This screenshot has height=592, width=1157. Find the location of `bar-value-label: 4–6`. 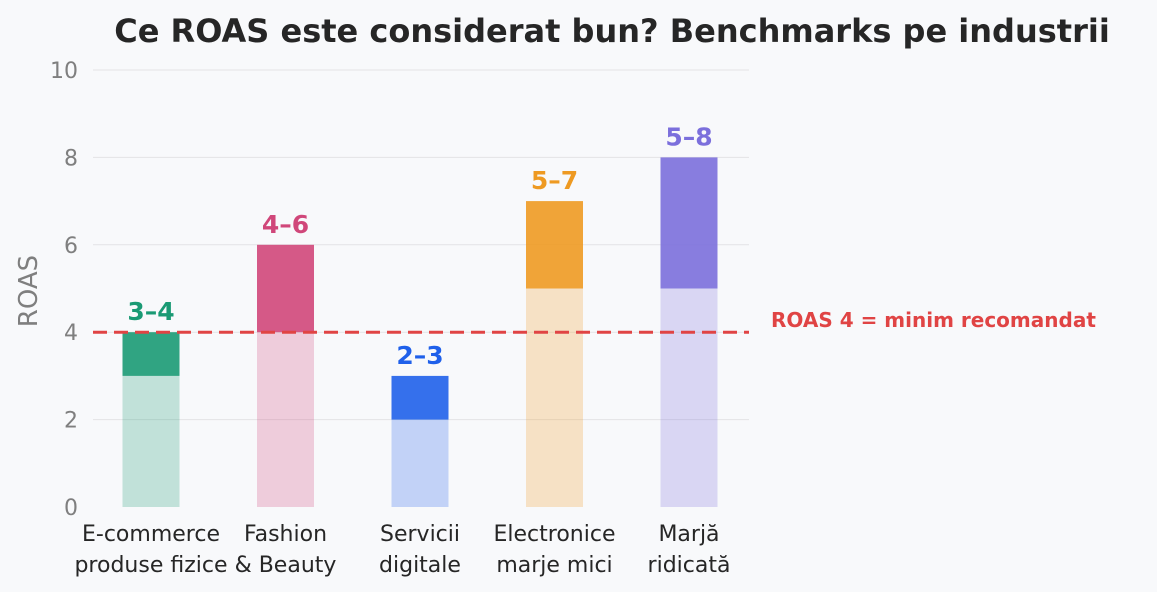

bar-value-label: 4–6 is located at coordinates (285, 224).